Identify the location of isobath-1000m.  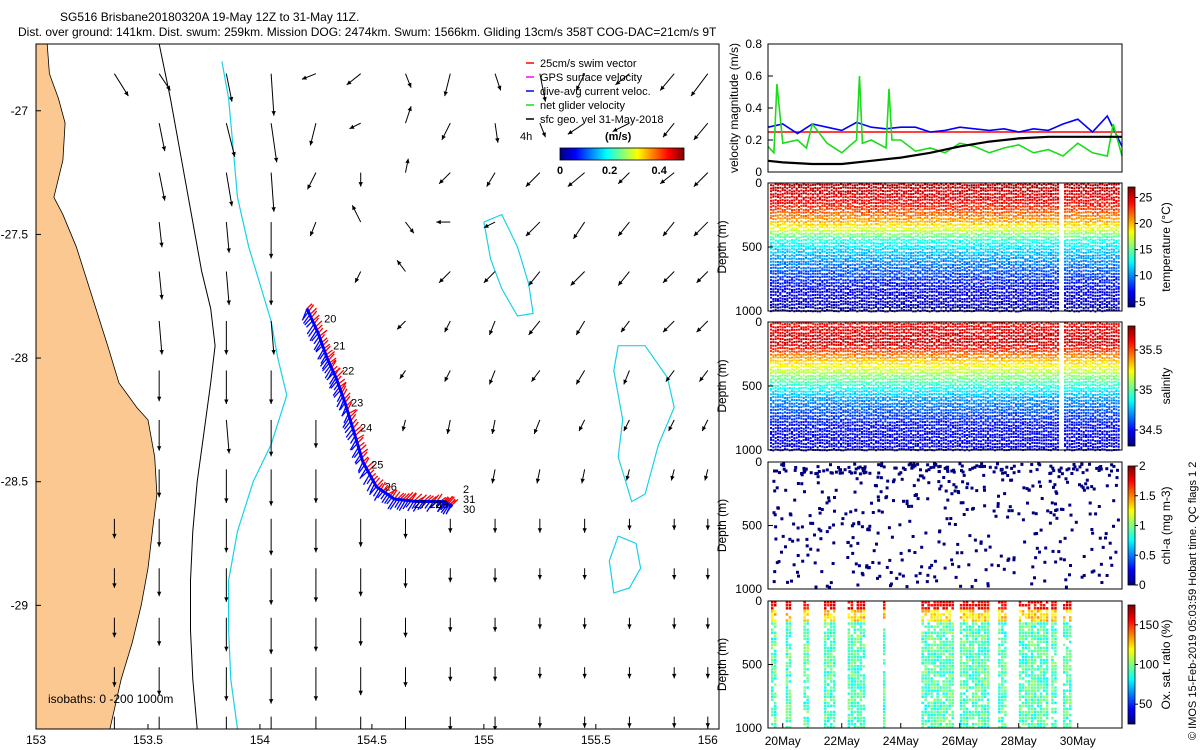
(254, 395).